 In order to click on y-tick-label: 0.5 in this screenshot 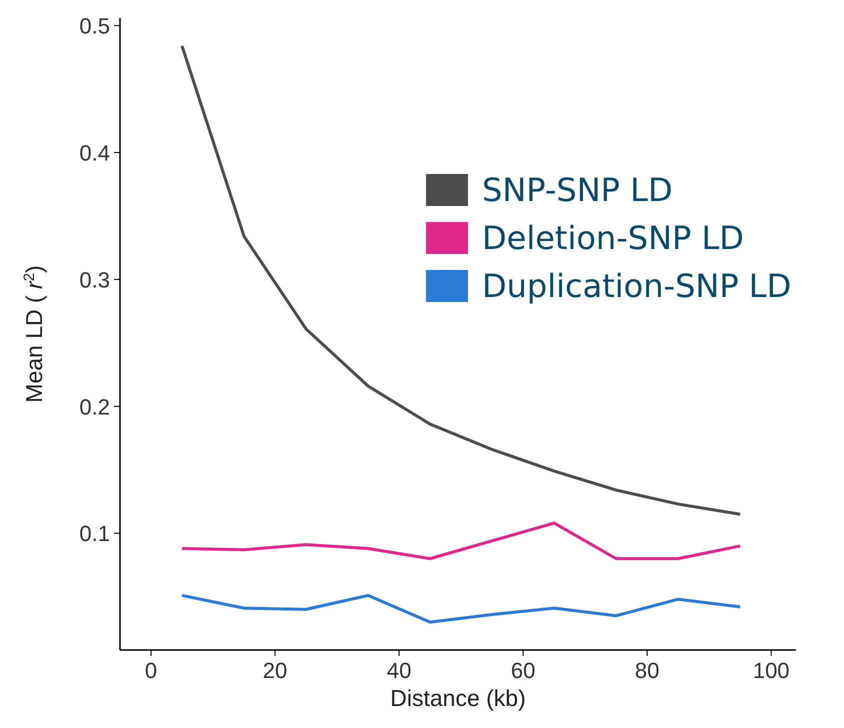, I will do `click(94, 26)`.